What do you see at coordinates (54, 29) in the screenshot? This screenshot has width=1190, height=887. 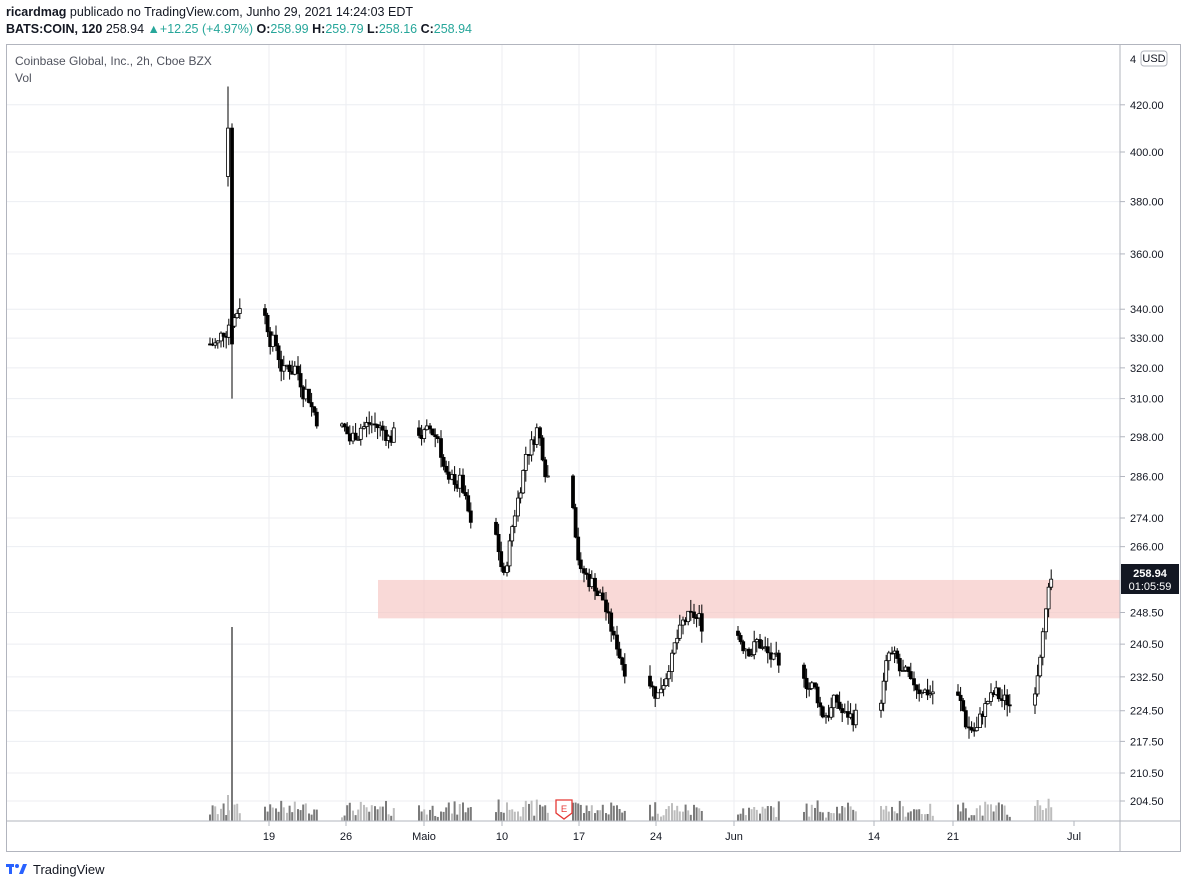 I see `symbol-label: BATS:COIN, 120` at bounding box center [54, 29].